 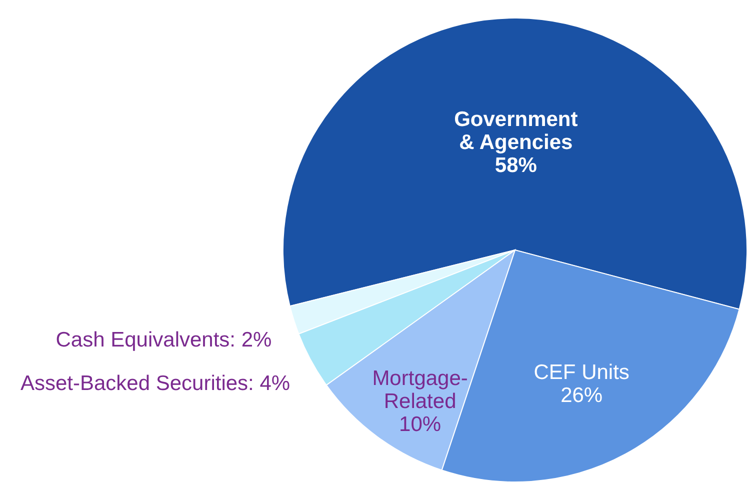 I want to click on slice-label: Government & Agencies, so click(x=516, y=131).